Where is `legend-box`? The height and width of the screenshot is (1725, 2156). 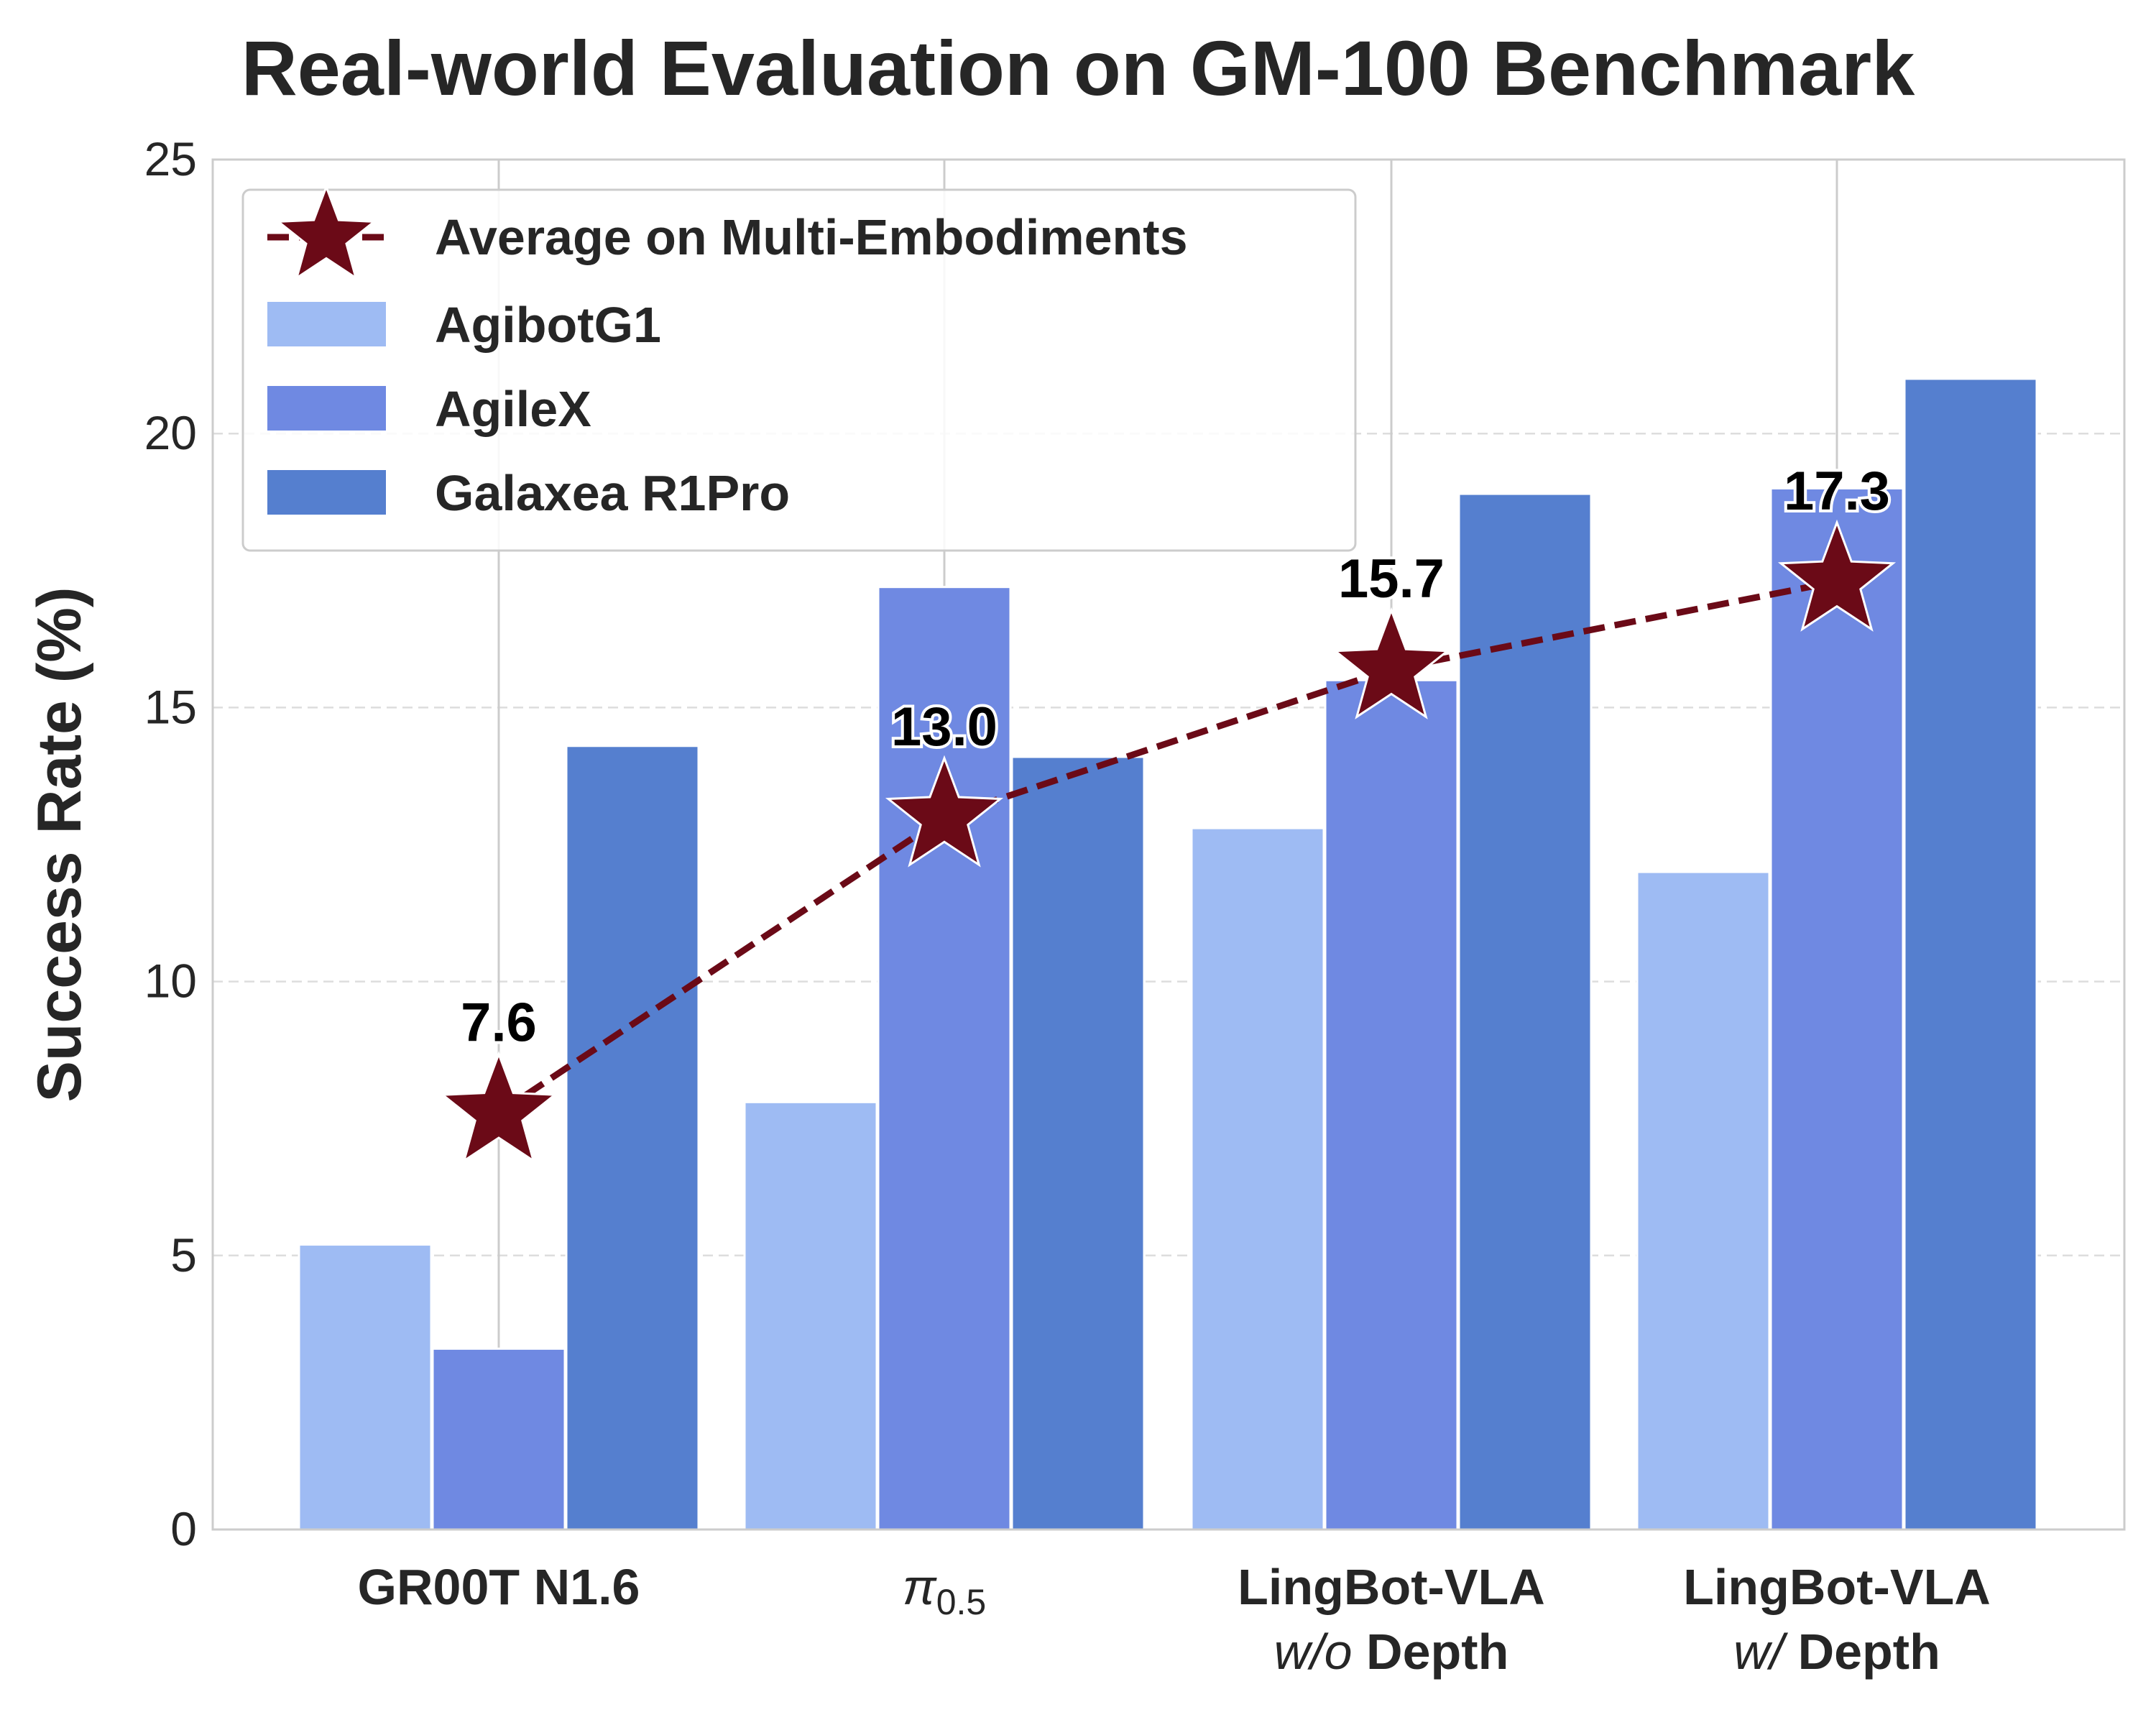 legend-box is located at coordinates (799, 370).